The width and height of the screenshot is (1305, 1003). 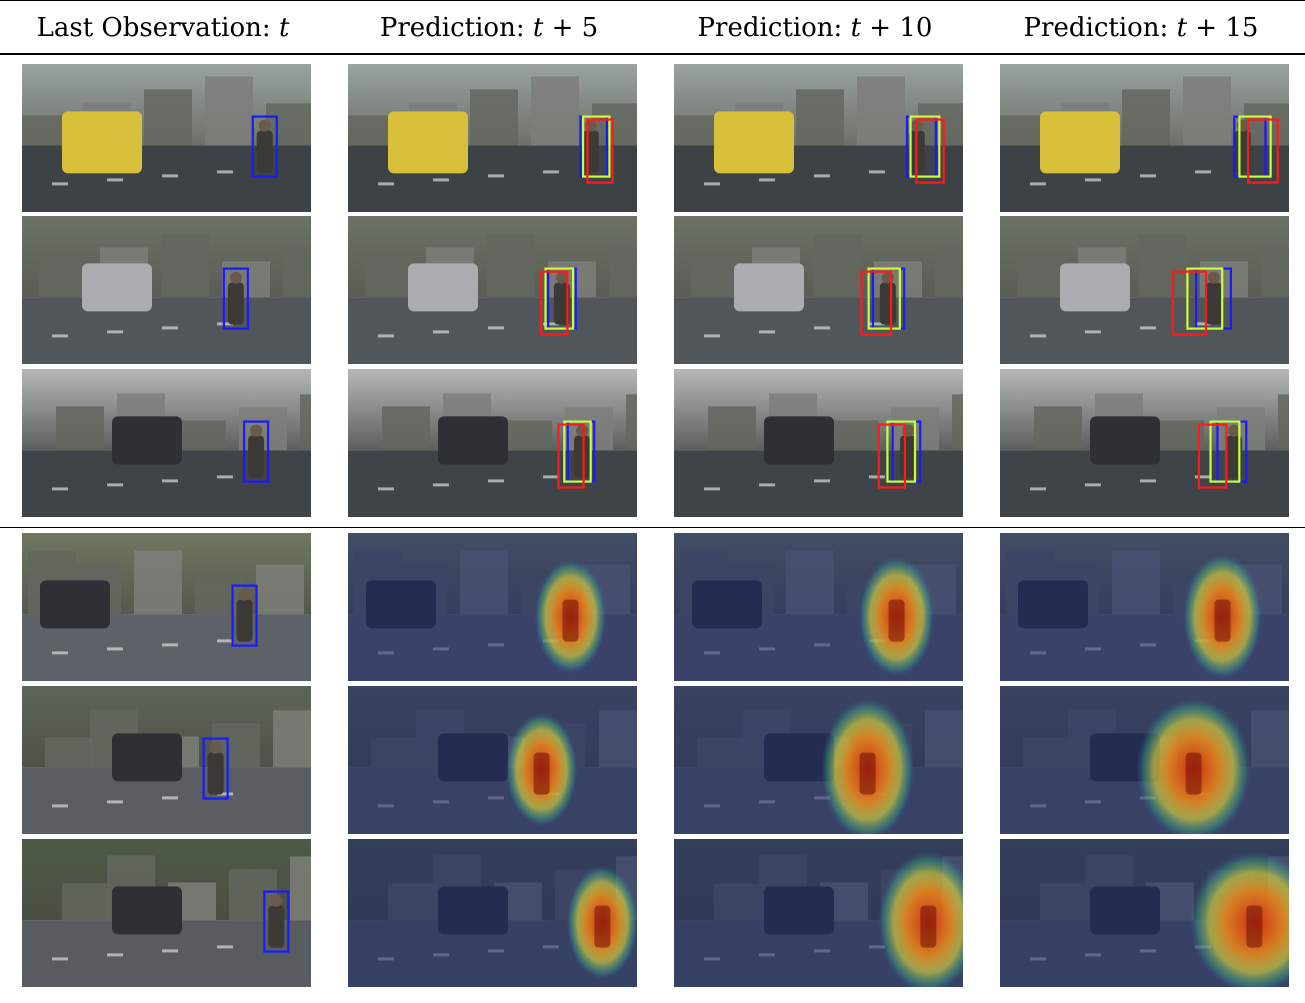 What do you see at coordinates (492, 760) in the screenshot?
I see `heatmap-overlay` at bounding box center [492, 760].